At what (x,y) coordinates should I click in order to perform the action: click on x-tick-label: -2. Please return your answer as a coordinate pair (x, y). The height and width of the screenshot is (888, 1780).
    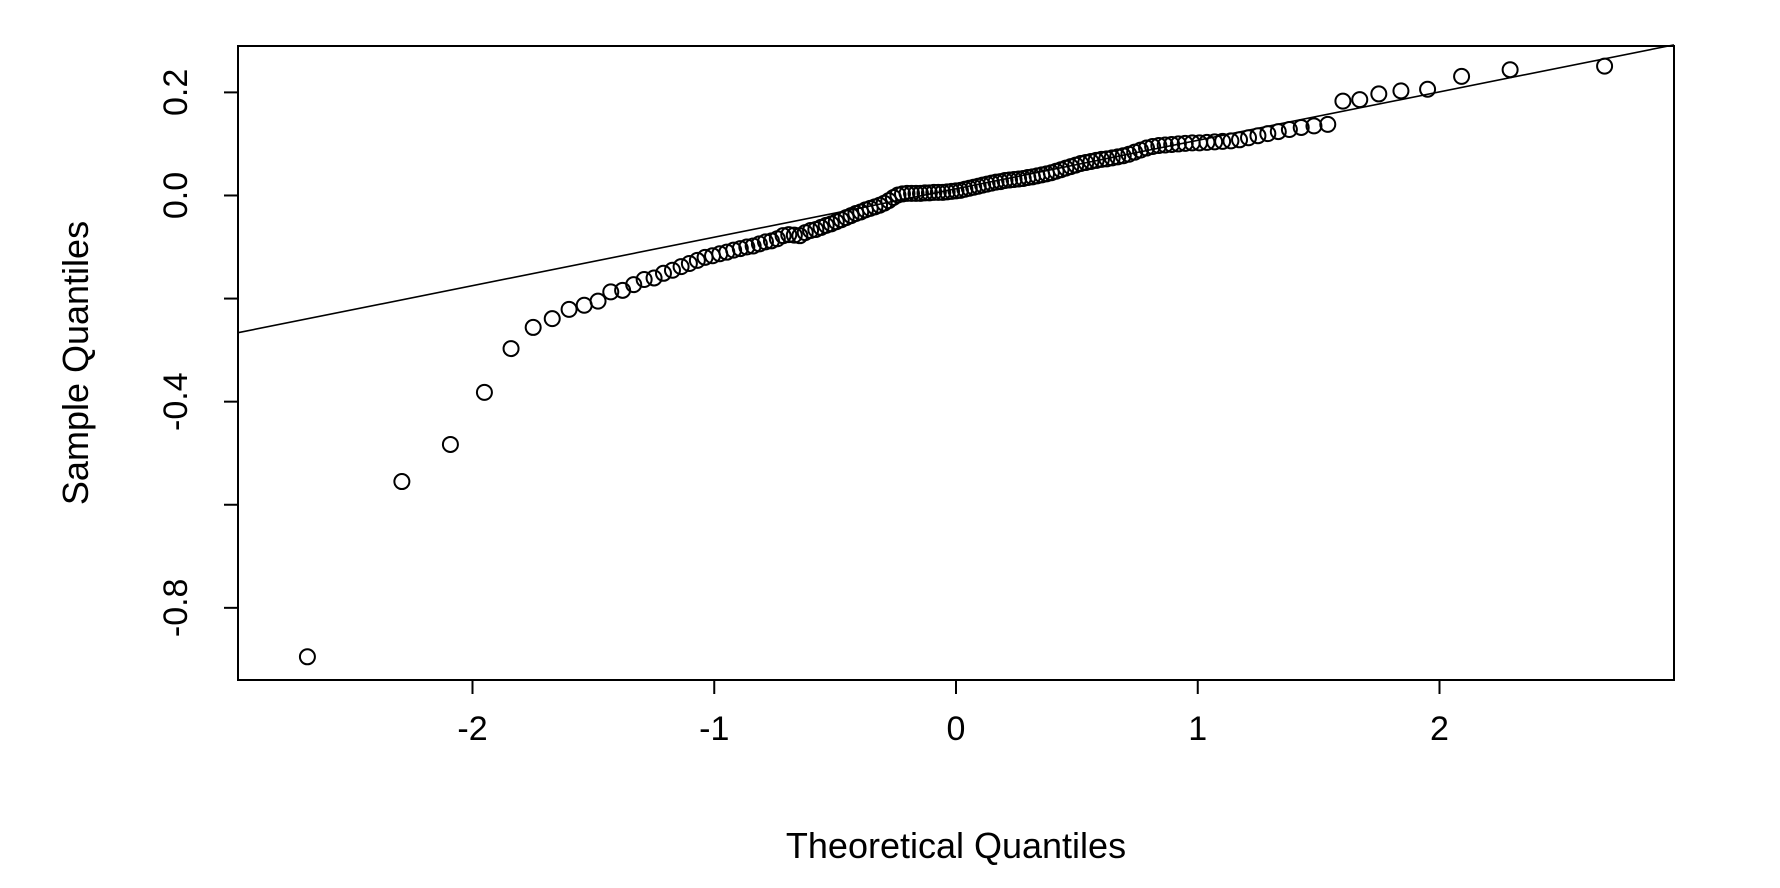
    Looking at the image, I should click on (472, 729).